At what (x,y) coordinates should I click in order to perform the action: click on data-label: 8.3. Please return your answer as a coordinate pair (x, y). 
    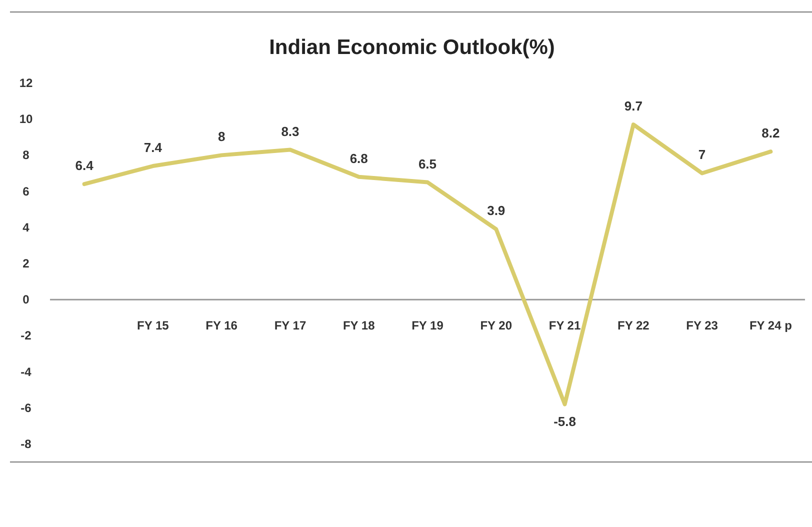
    Looking at the image, I should click on (290, 131).